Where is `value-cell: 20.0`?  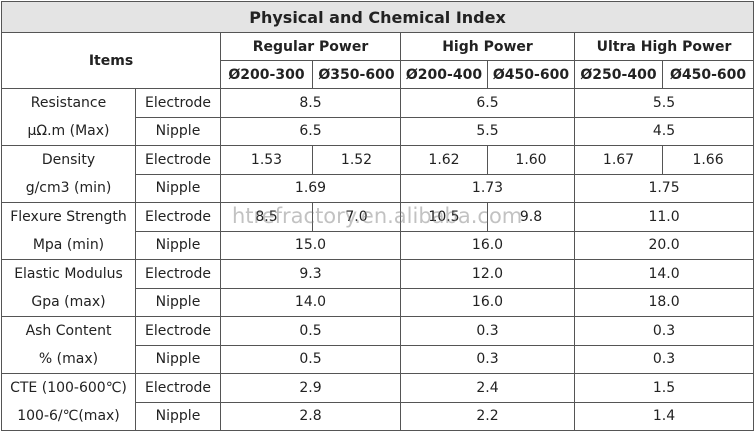
value-cell: 20.0 is located at coordinates (664, 245).